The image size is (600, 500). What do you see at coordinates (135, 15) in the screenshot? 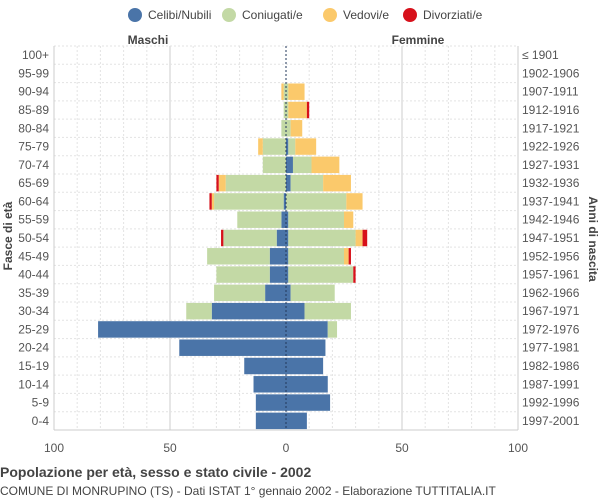
I see `legend-marker-celibi-nubili` at bounding box center [135, 15].